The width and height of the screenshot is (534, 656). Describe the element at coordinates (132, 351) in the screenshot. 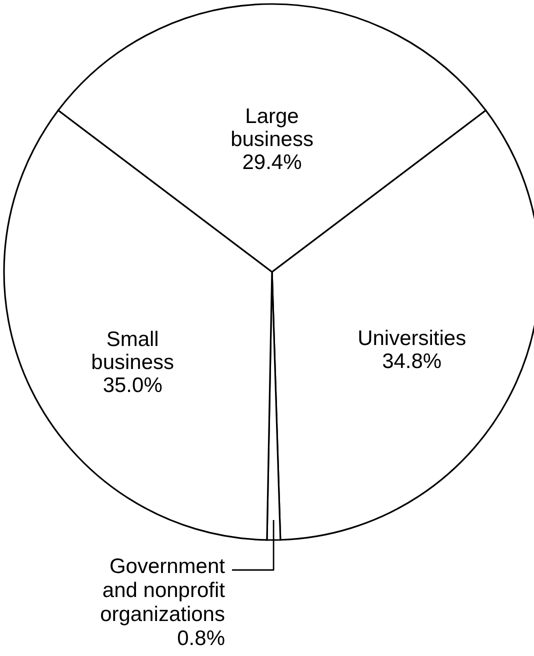

I see `slice-label: Small business` at that location.